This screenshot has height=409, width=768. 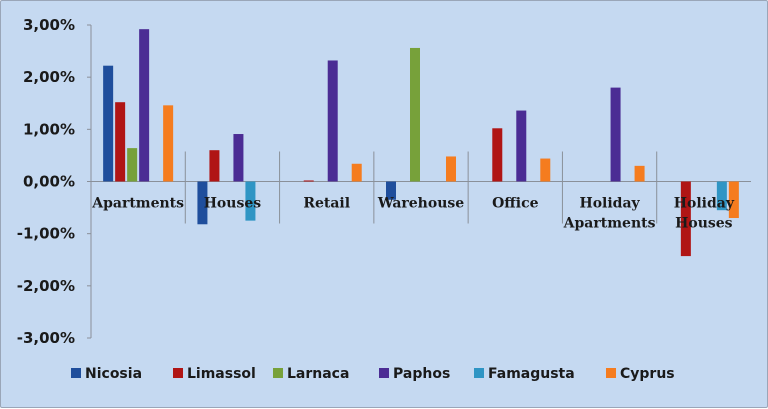 What do you see at coordinates (49, 129) in the screenshot?
I see `y-tick-label: 1,00%` at bounding box center [49, 129].